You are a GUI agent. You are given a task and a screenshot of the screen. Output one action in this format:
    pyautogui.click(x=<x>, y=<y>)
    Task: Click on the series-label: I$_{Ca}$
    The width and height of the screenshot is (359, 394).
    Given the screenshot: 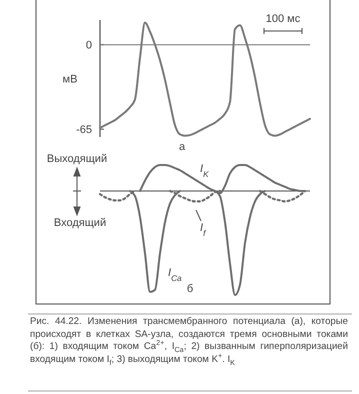 What is the action you would take?
    pyautogui.click(x=175, y=274)
    